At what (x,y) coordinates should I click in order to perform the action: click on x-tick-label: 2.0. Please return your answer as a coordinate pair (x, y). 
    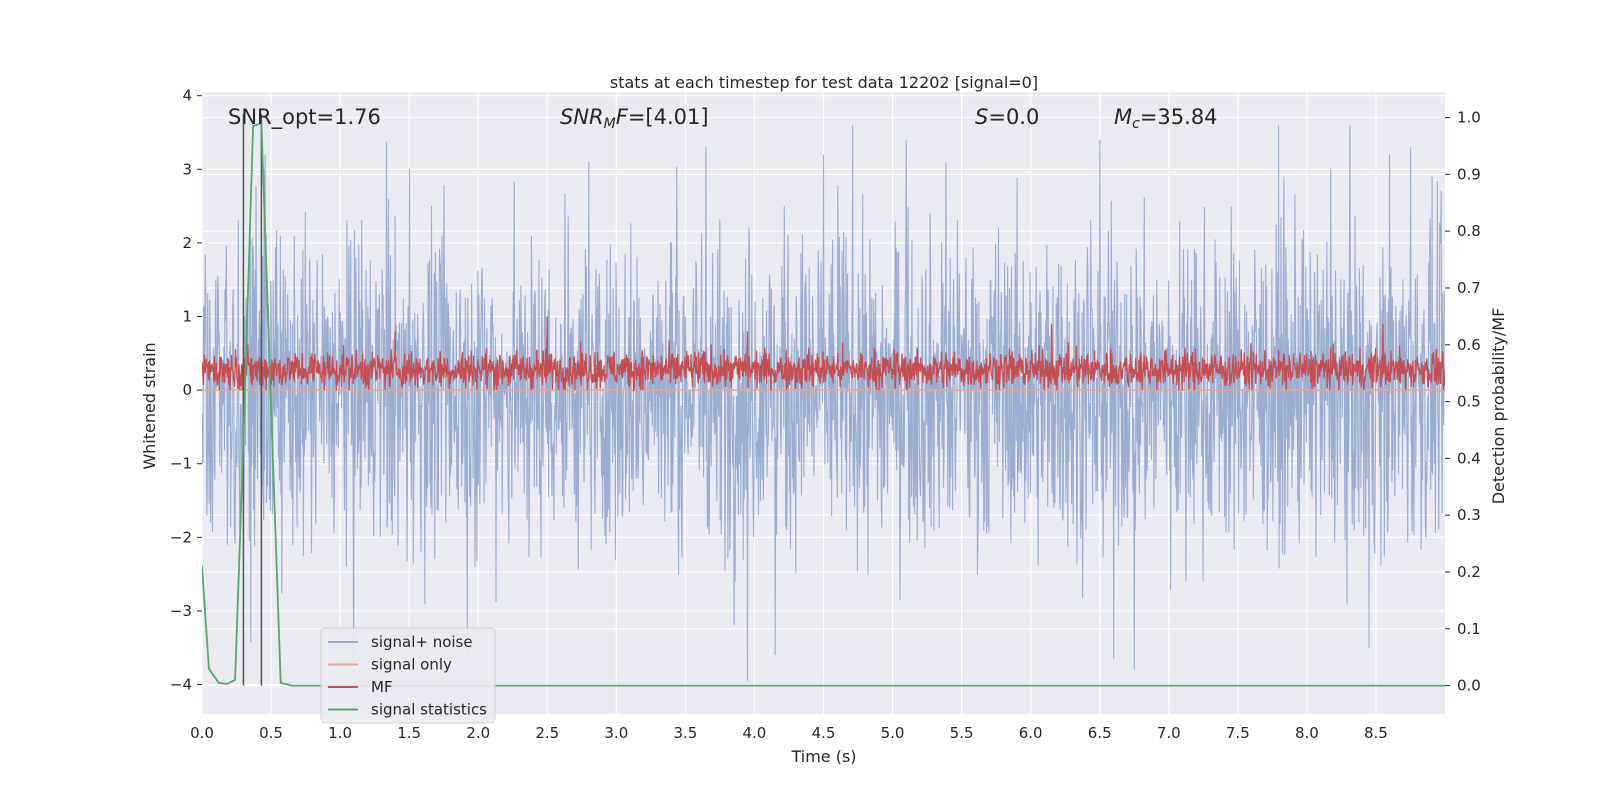
    Looking at the image, I should click on (478, 733).